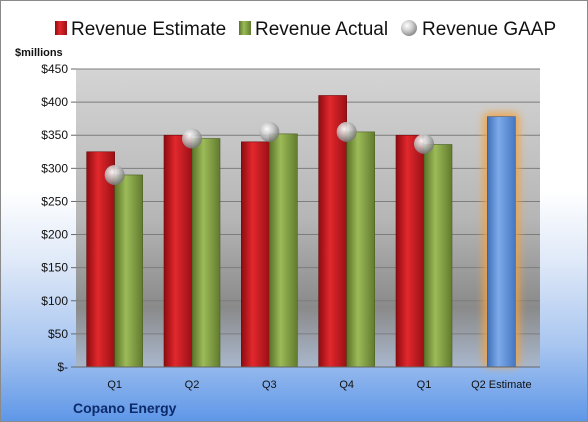 The image size is (588, 422). What do you see at coordinates (319, 385) in the screenshot?
I see `x-axis-ticks: Q1 Q2 Q3 Q4 Q1 Q2 Estimate` at bounding box center [319, 385].